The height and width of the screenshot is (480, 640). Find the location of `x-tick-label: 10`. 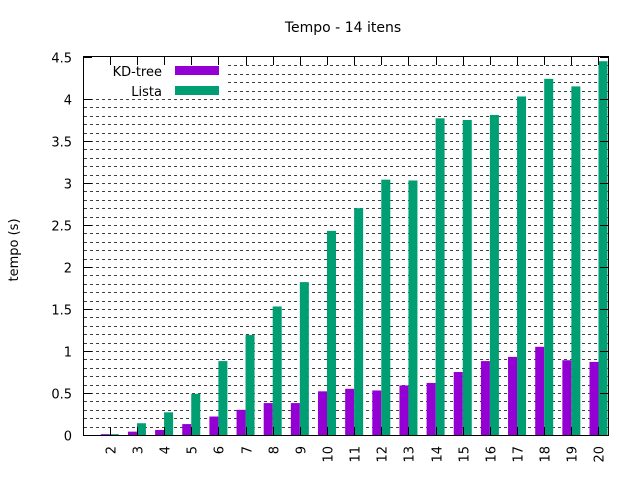

x-tick-label: 10 is located at coordinates (329, 454).